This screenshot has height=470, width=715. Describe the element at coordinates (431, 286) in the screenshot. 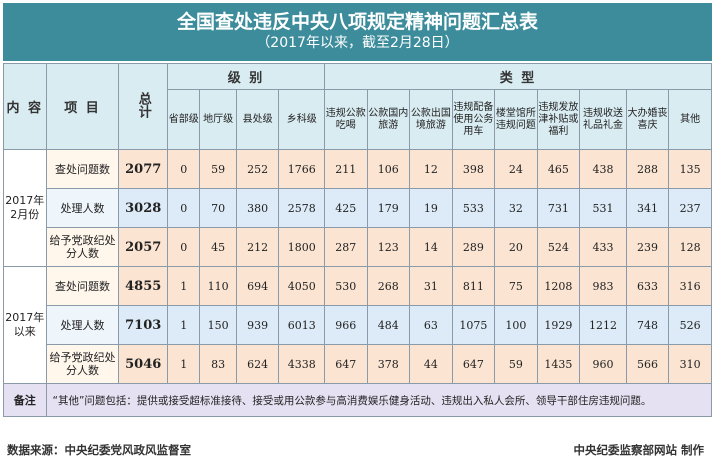

I see `type-cell: 31` at that location.